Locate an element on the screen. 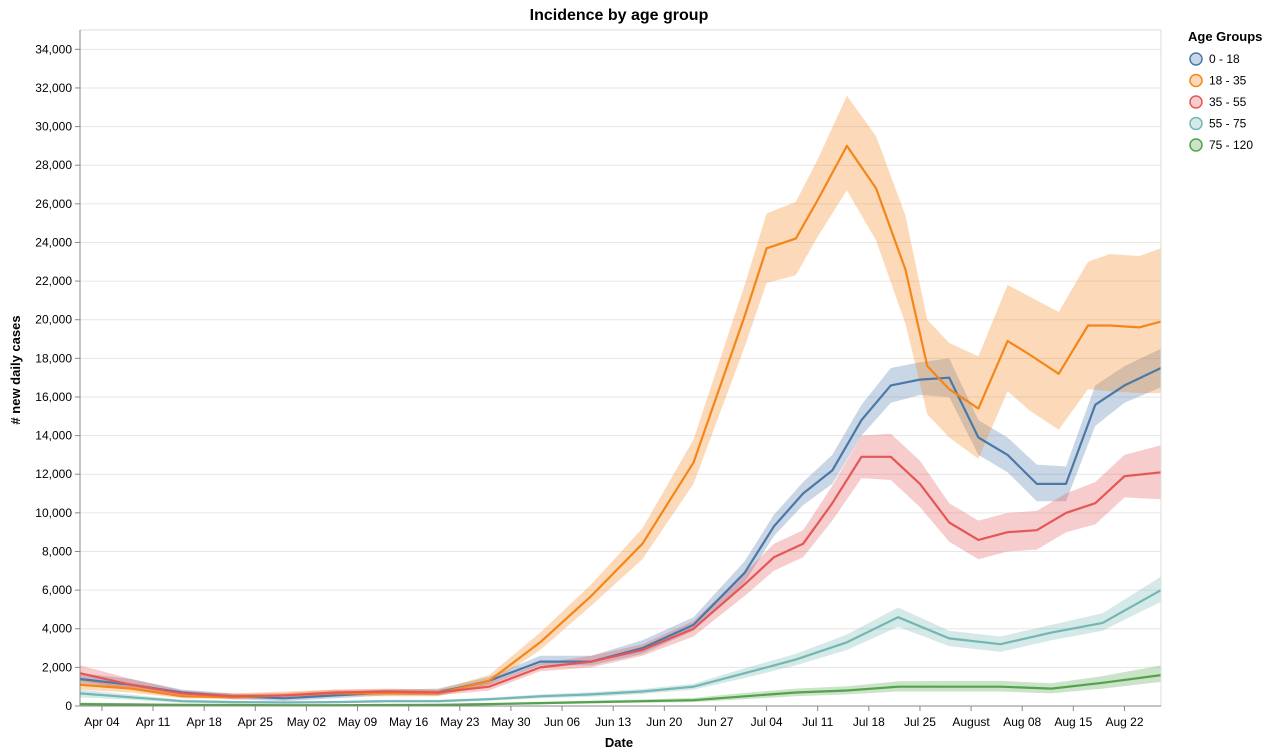  legend-item-0to18: 0 - 18 is located at coordinates (1214, 59).